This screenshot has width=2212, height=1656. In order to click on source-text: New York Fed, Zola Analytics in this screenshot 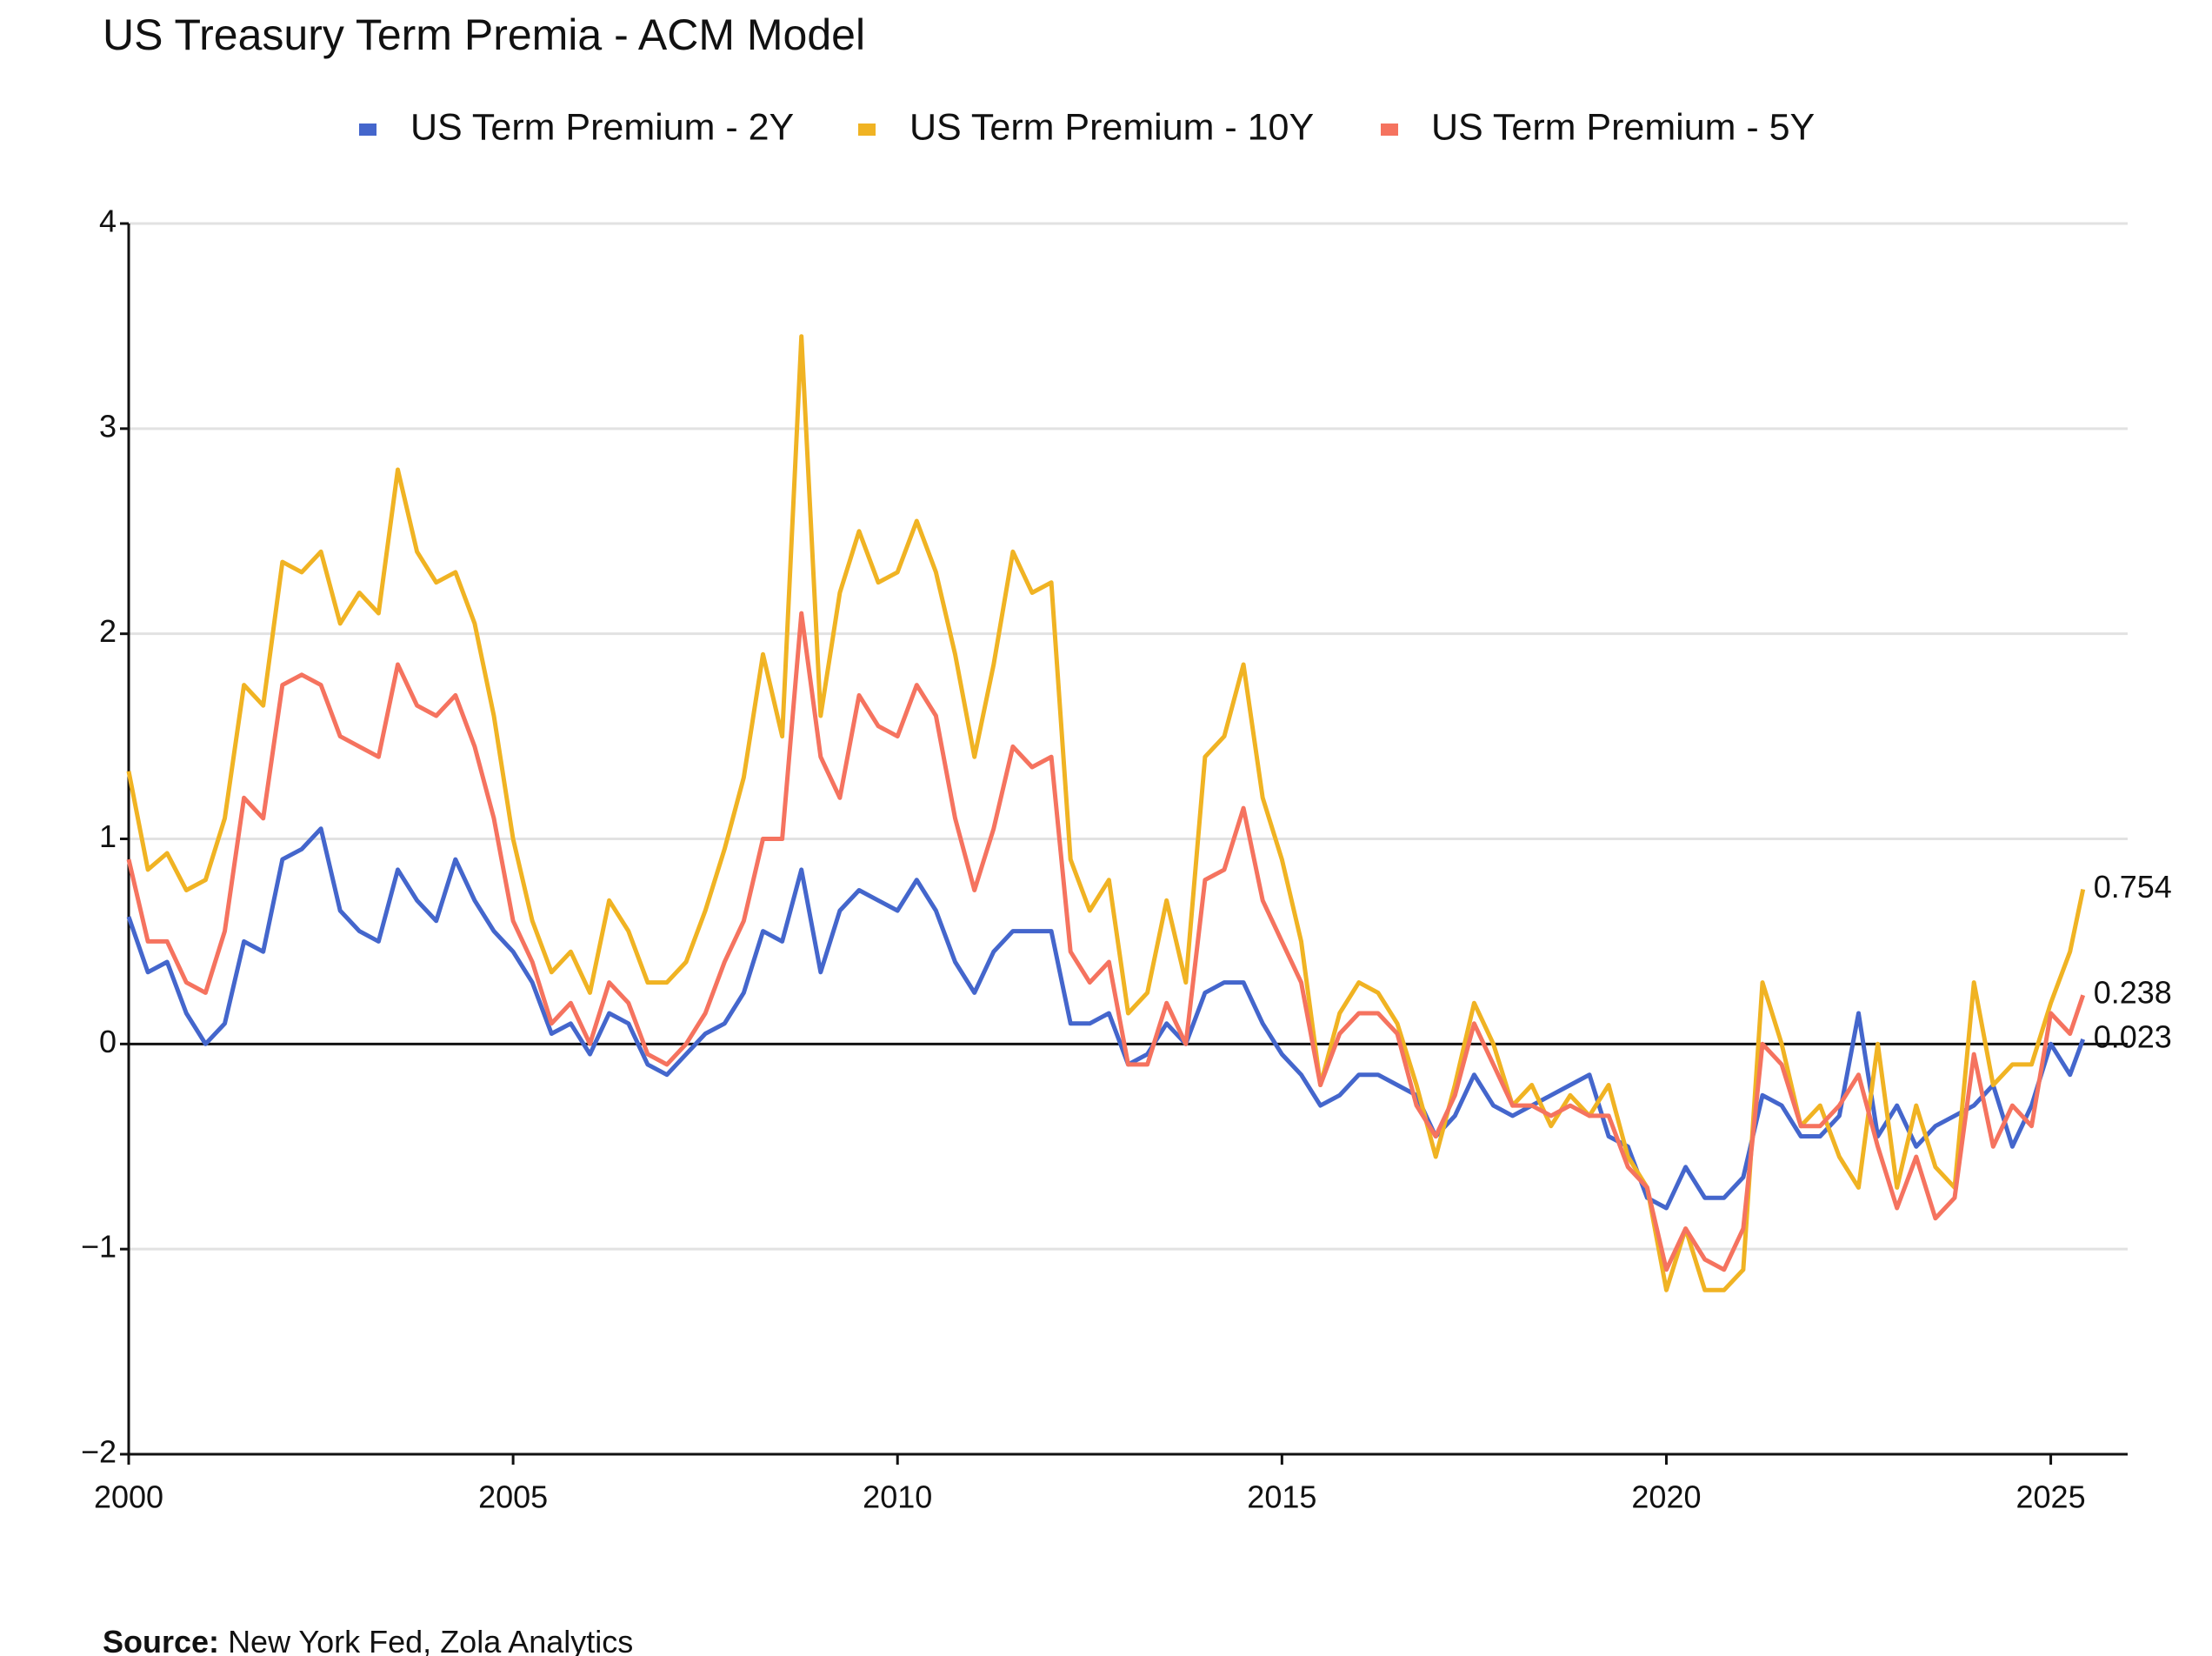, I will do `click(430, 1640)`.